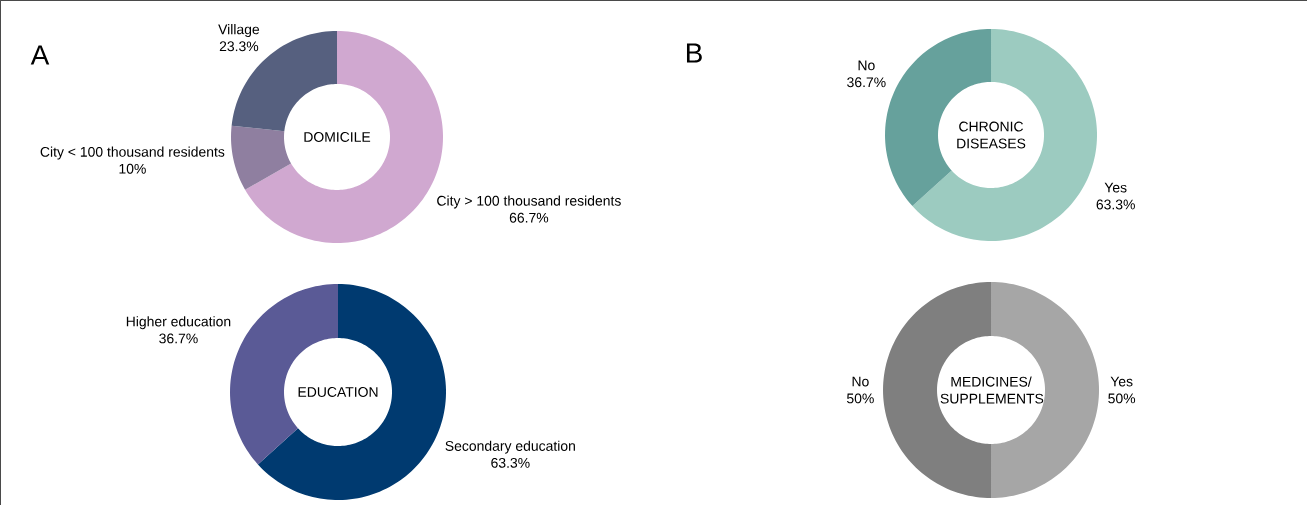  I want to click on text: CHRONIC DISEASES, so click(991, 135).